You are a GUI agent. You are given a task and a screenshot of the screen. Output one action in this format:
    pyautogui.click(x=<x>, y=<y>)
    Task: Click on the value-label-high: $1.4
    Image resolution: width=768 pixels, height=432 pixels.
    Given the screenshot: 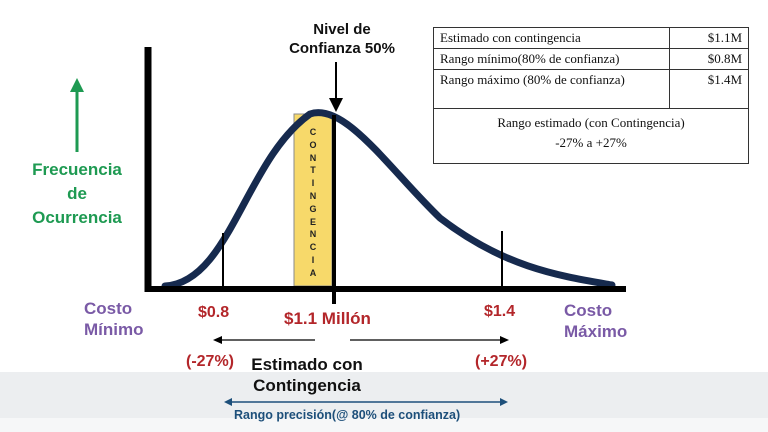 What is the action you would take?
    pyautogui.click(x=500, y=311)
    